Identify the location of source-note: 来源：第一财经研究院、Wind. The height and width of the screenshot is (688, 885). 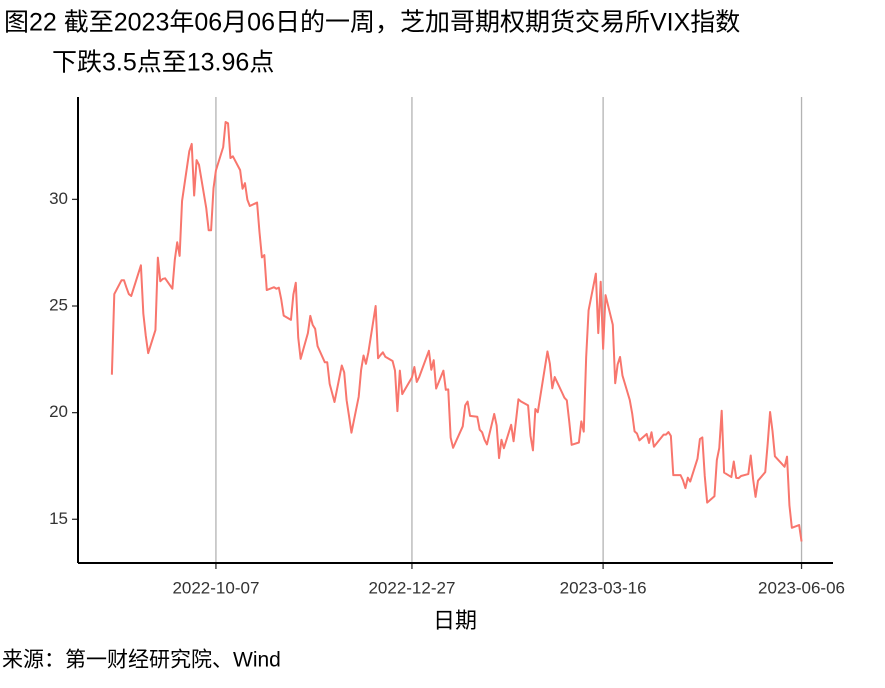
(141, 660).